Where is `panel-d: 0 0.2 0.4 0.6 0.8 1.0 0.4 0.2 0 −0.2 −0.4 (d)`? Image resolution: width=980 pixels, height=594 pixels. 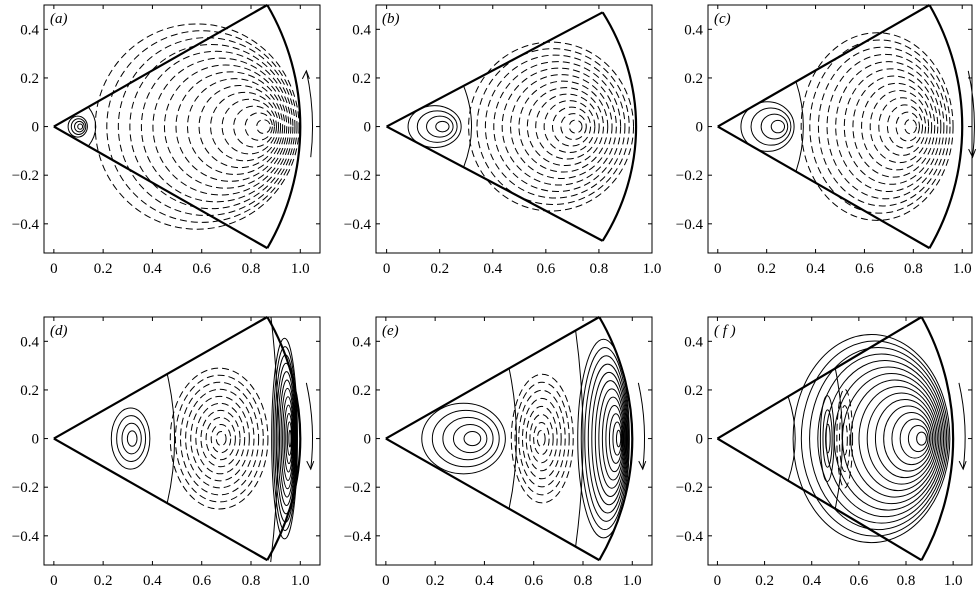
panel-d: 0 0.2 0.4 0.6 0.8 1.0 0.4 0.2 0 −0.2 −0.4 (d) is located at coordinates (166, 452).